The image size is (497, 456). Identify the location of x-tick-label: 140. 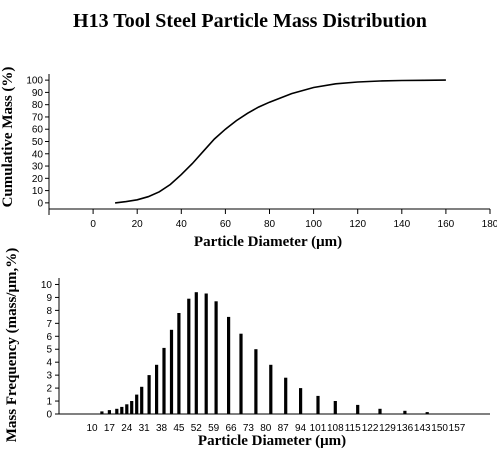
(401, 224).